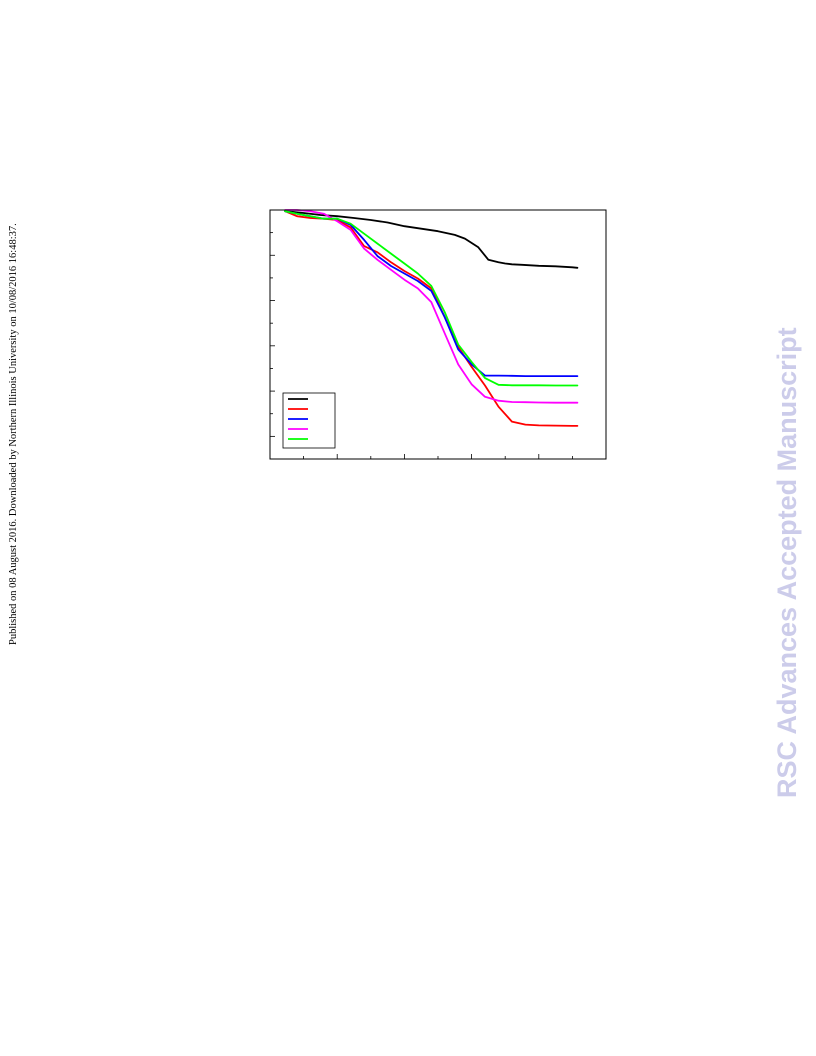 This screenshot has width=816, height=1056. Describe the element at coordinates (438, 456) in the screenshot. I see `chart-x-ticks` at that location.